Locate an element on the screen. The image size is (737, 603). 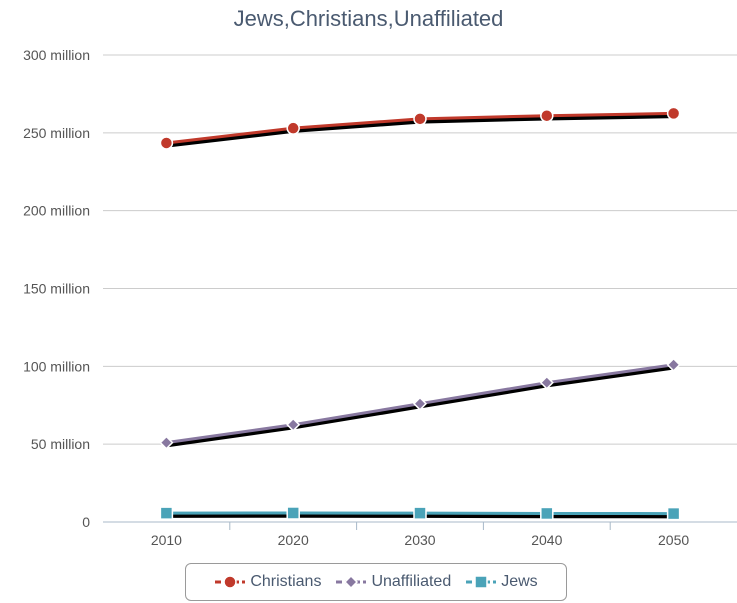
unaffiliated-legend-marker is located at coordinates (351, 582).